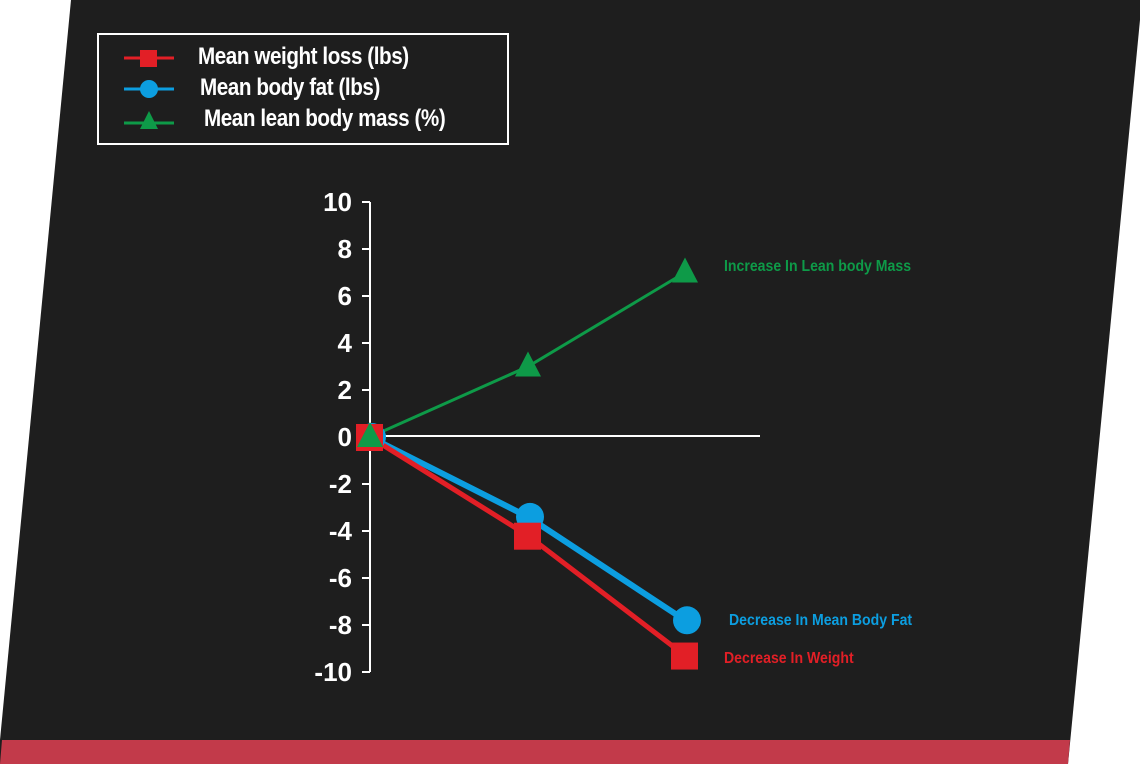 The image size is (1140, 764). Describe the element at coordinates (333, 672) in the screenshot. I see `y-tick-label: -10` at that location.